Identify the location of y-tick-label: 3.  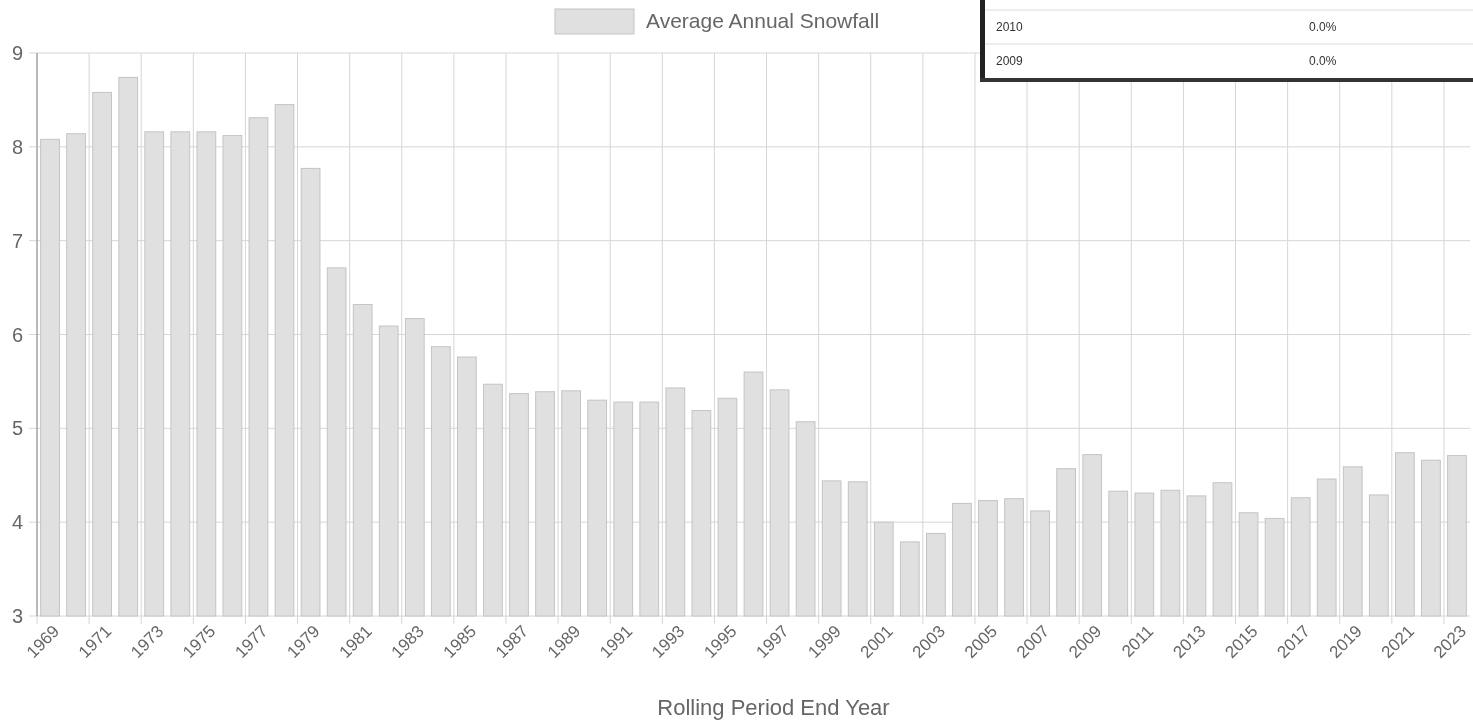
(17, 616).